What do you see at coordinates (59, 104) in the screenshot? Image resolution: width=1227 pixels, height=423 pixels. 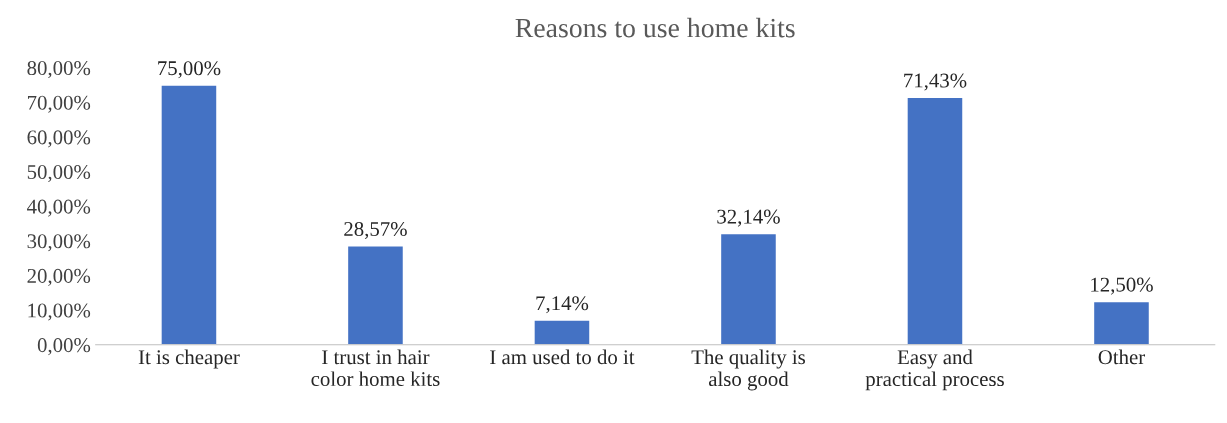 I see `y-tick-label: 70,00%` at bounding box center [59, 104].